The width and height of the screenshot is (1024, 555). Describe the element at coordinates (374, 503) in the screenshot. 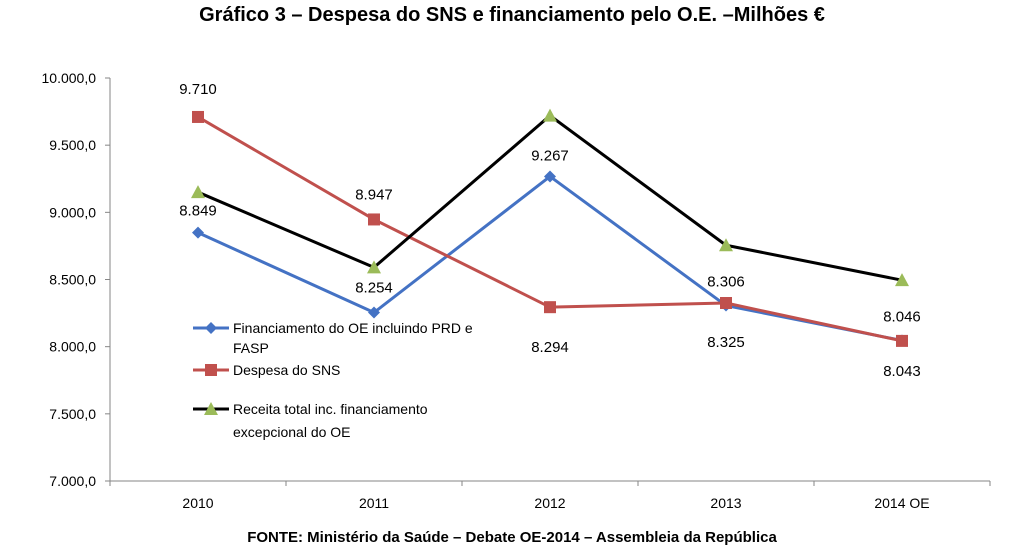

I see `x-tick-label: 2011` at that location.